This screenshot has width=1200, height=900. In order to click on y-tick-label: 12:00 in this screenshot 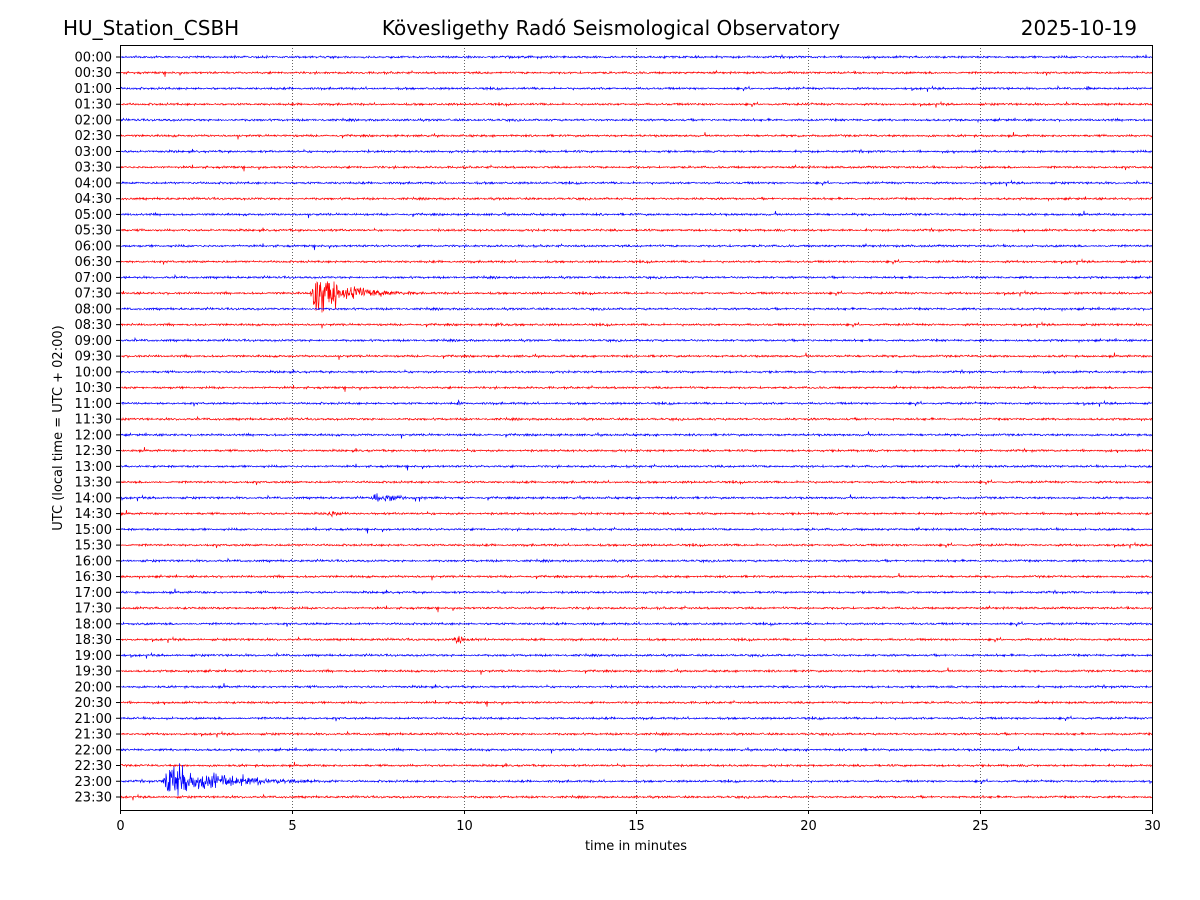, I will do `click(93, 435)`.